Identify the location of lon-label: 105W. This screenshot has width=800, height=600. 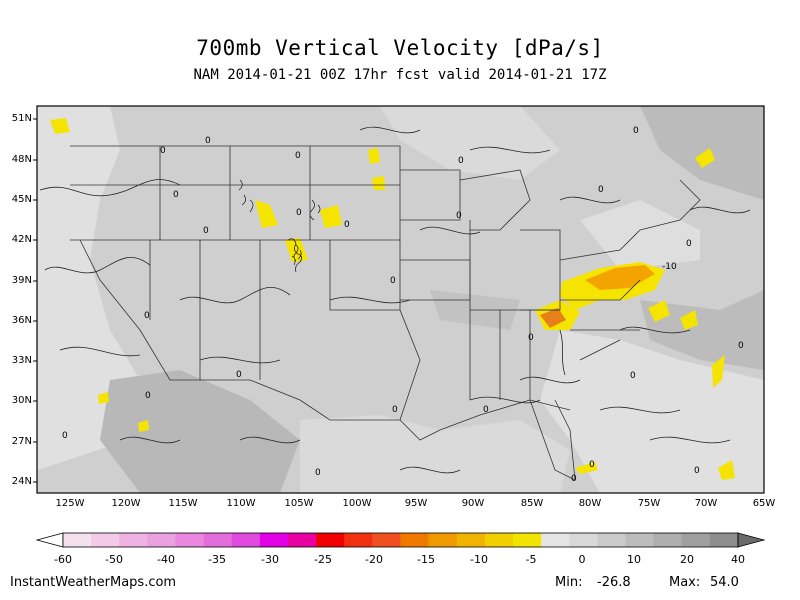
(299, 503).